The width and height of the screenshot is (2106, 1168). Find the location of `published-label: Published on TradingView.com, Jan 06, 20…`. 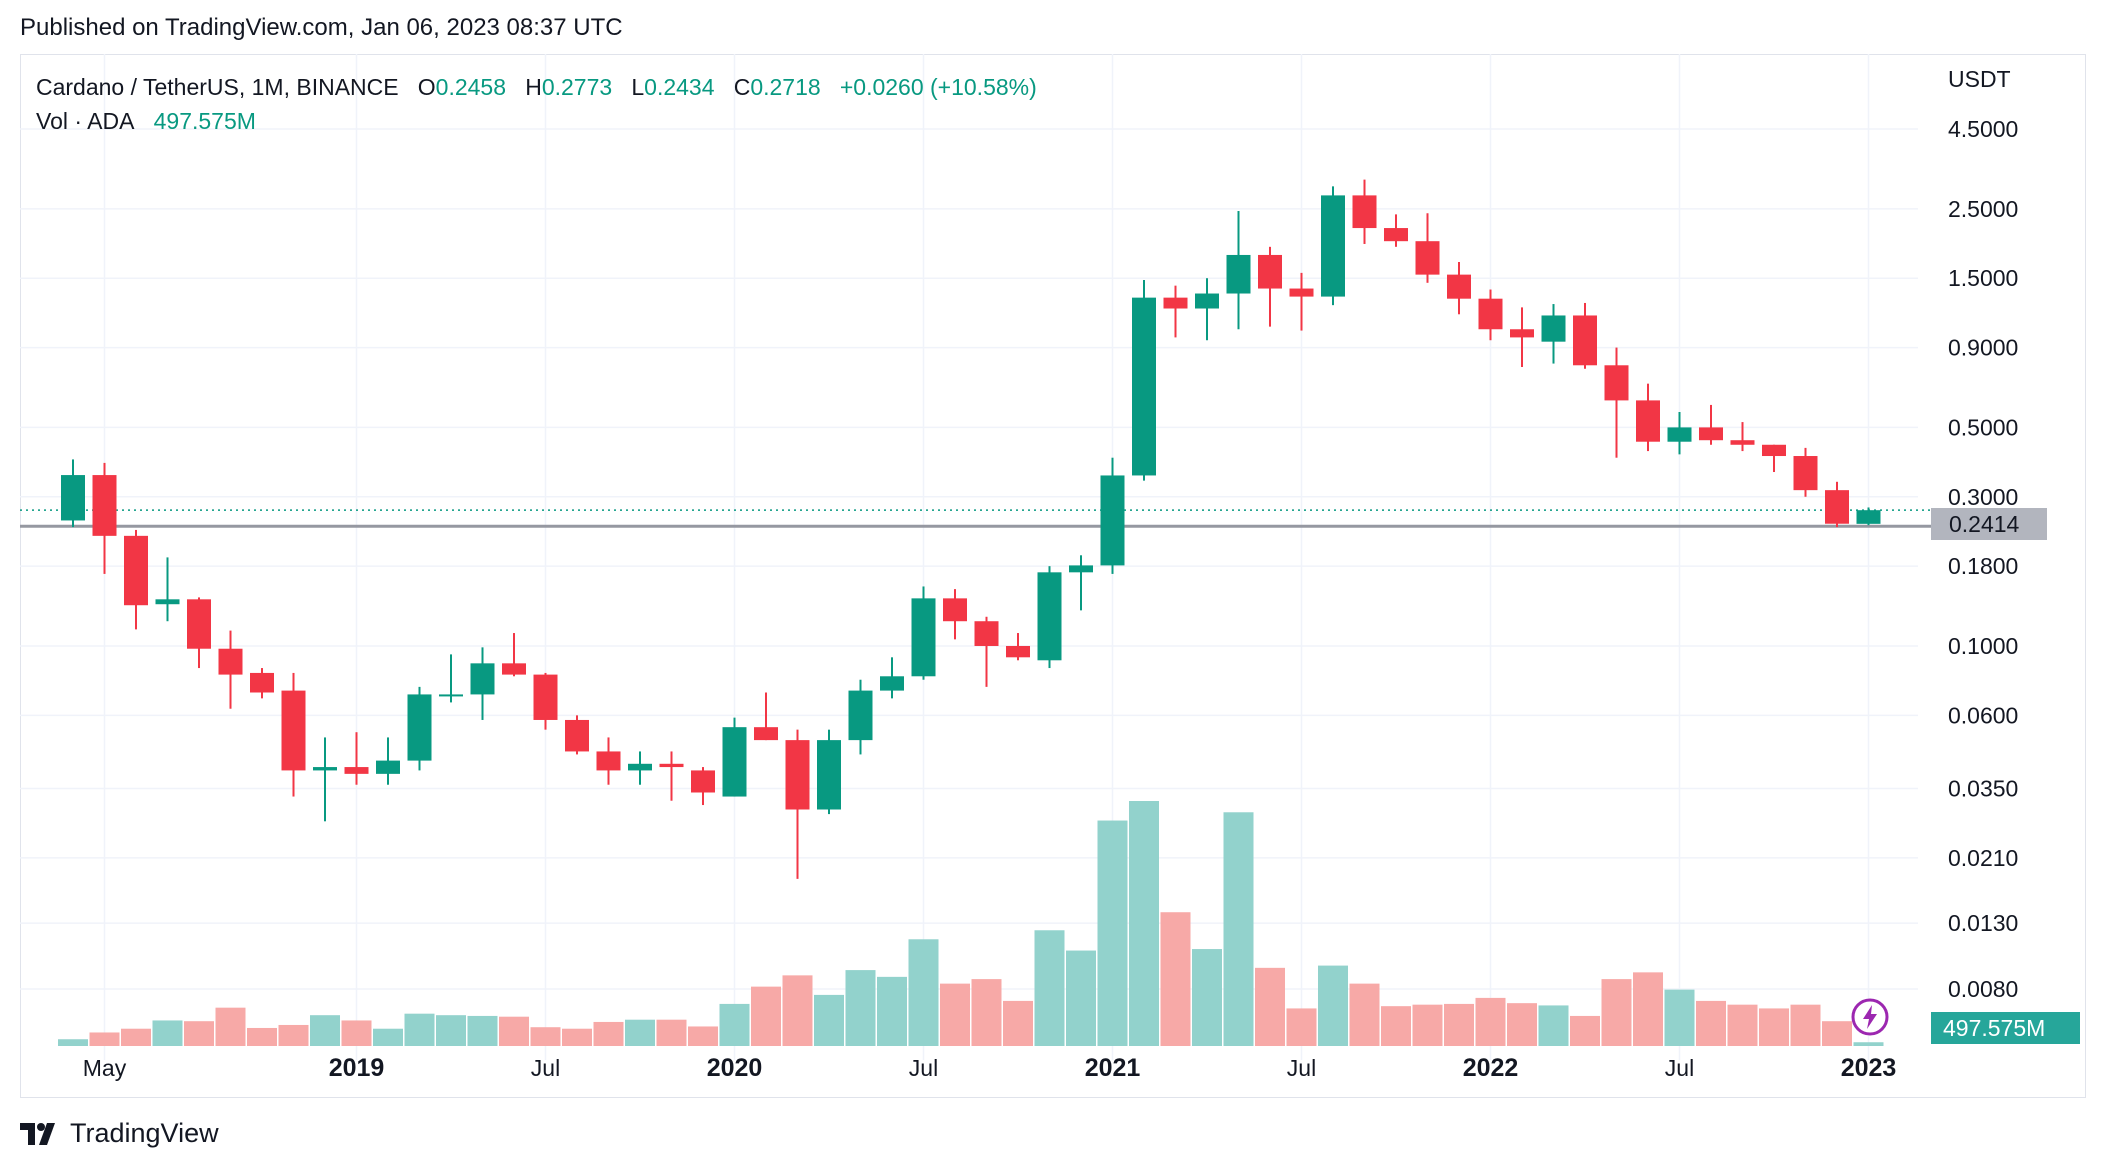

published-label: Published on TradingView.com, Jan 06, 20… is located at coordinates (321, 27).